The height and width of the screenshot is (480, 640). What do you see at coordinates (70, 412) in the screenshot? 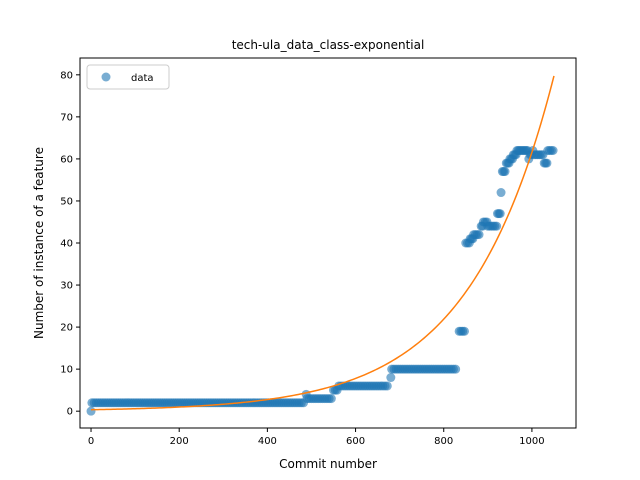
I see `y-tick-label: 0` at bounding box center [70, 412].